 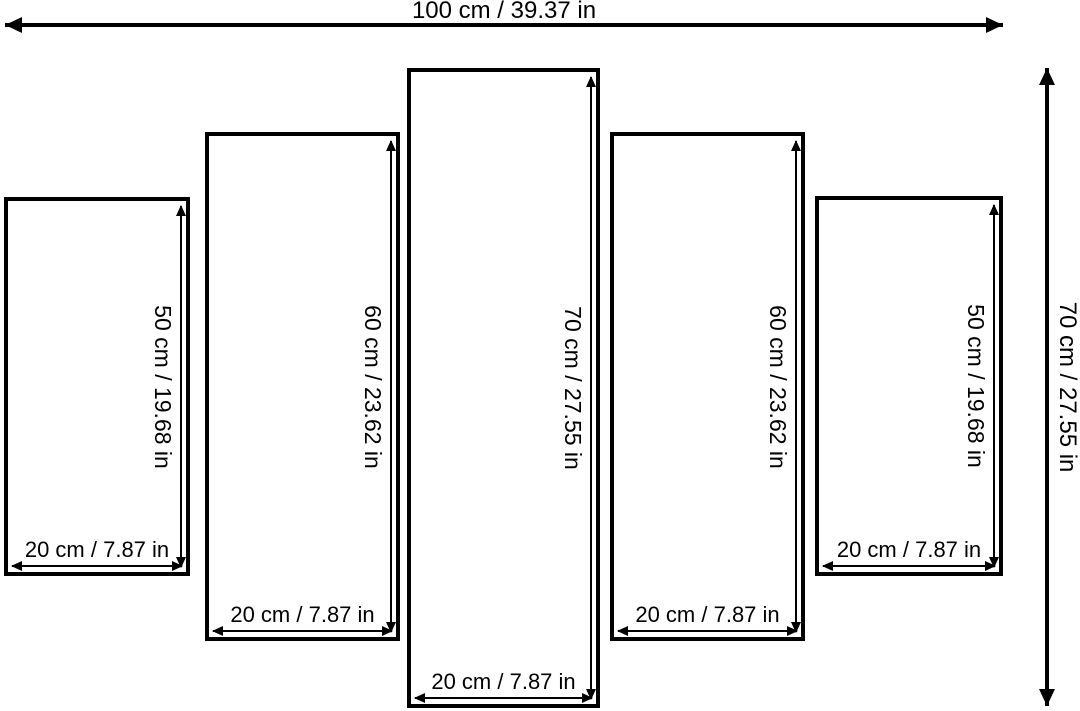 I want to click on panel-2: 60 cm / 23.62 in 20 cm / 7.87 in, so click(x=302, y=386).